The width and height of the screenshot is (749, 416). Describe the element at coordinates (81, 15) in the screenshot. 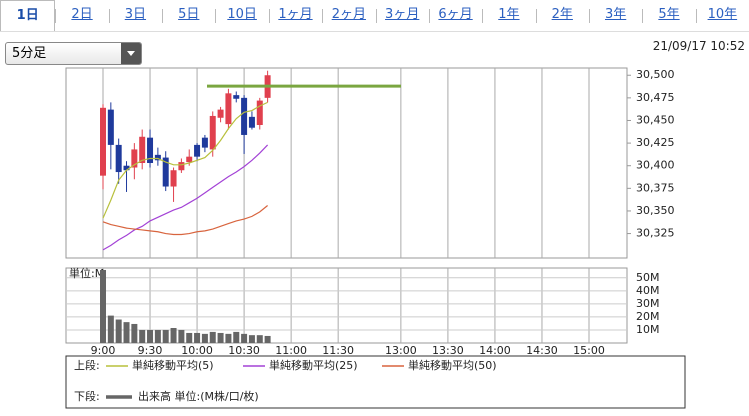

I see `period-tab: 2日` at that location.